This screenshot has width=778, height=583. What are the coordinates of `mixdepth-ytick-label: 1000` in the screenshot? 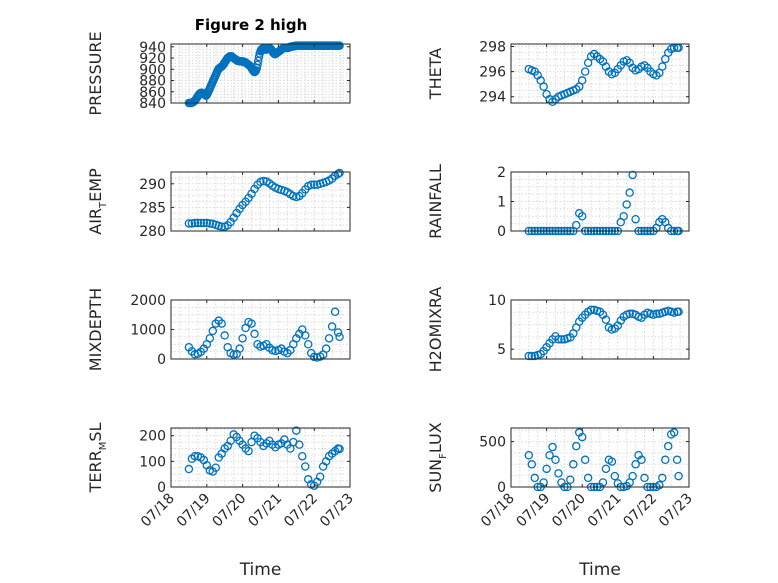 It's located at (148, 331).